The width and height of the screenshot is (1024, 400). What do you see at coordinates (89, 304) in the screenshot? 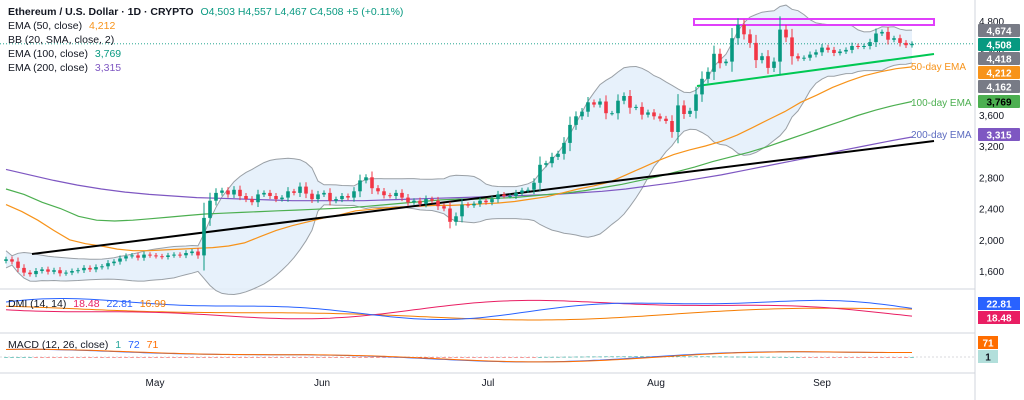
I see `dmi-legend: DMI (14, 14) 18.48 22.81 16.99` at bounding box center [89, 304].